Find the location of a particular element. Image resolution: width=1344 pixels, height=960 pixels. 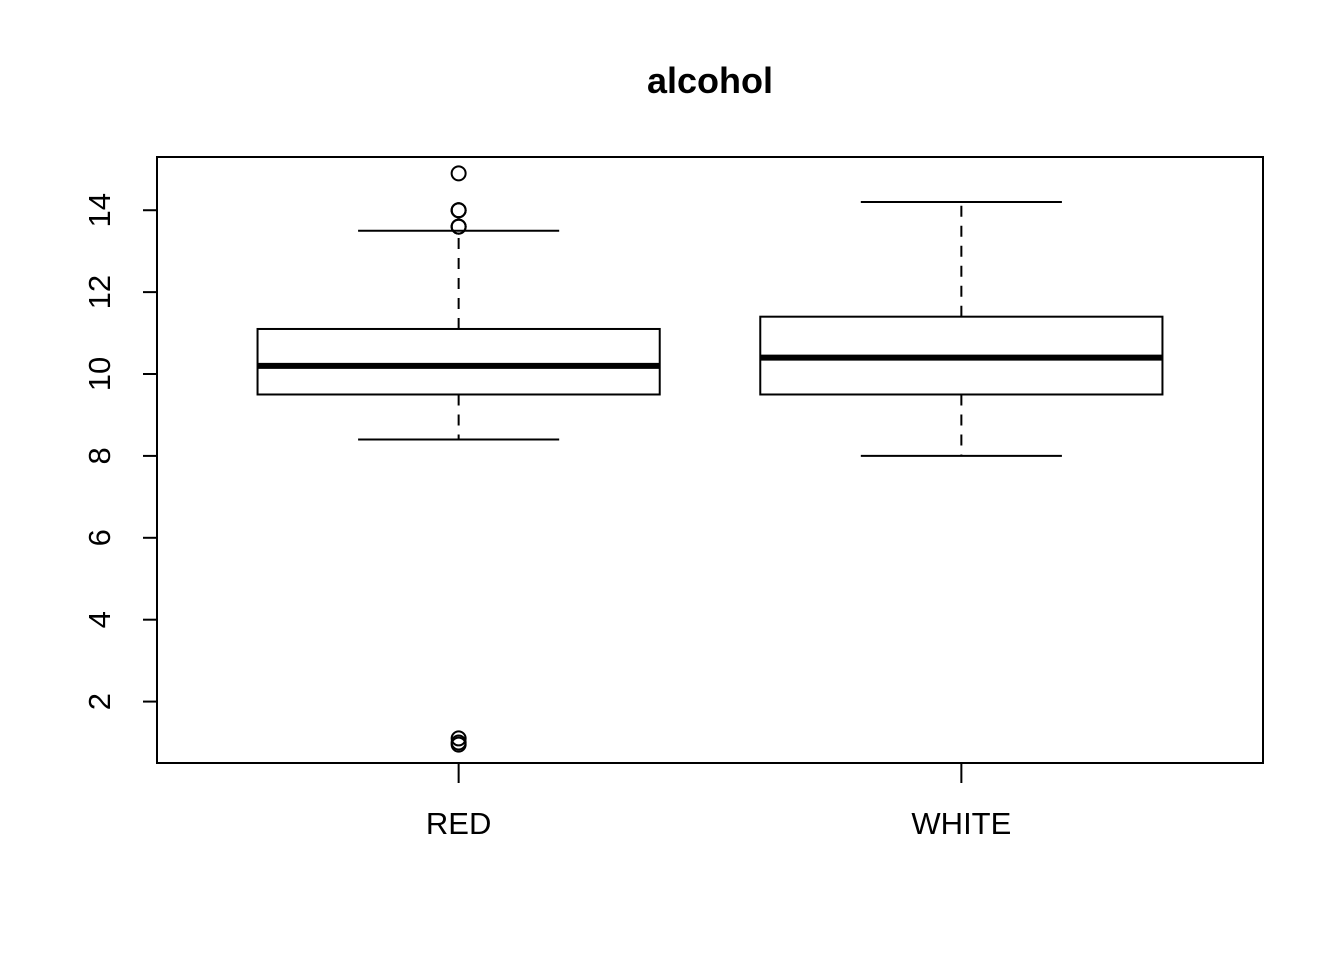

y-tick-label: 10 is located at coordinates (99, 374).